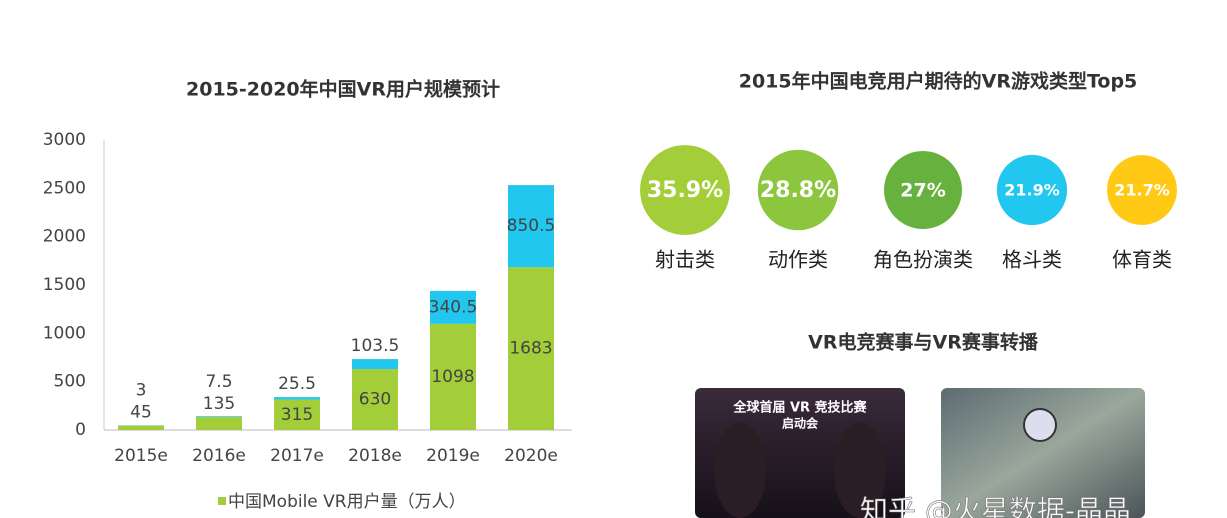 The image size is (1227, 518). Describe the element at coordinates (80, 430) in the screenshot. I see `y-tick-label: 0` at that location.